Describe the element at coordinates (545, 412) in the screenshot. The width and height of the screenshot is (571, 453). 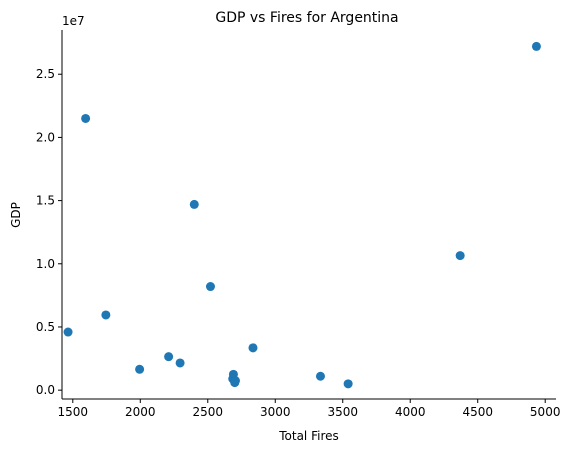
I see `x-tick-label: 5000` at that location.